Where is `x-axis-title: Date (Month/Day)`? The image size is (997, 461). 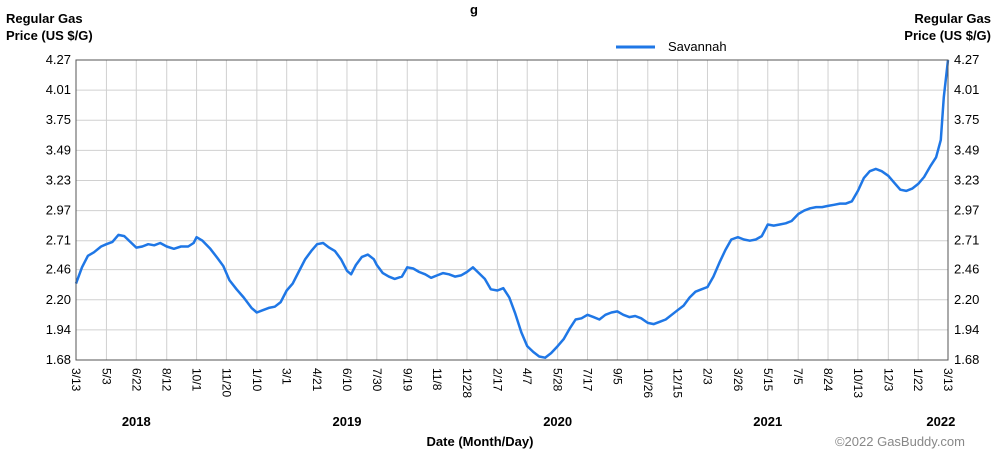 x-axis-title: Date (Month/Day) is located at coordinates (480, 441).